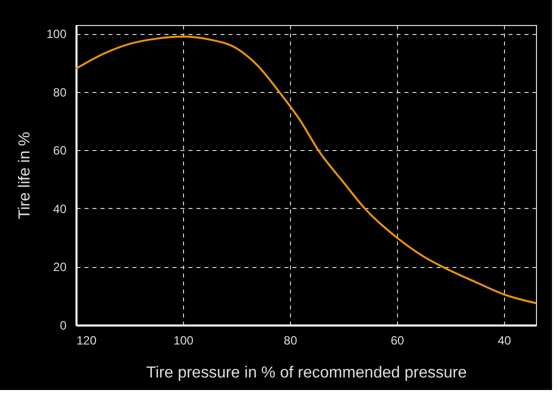 This screenshot has height=405, width=559. Describe the element at coordinates (60, 209) in the screenshot. I see `y-tick-label: 40` at that location.